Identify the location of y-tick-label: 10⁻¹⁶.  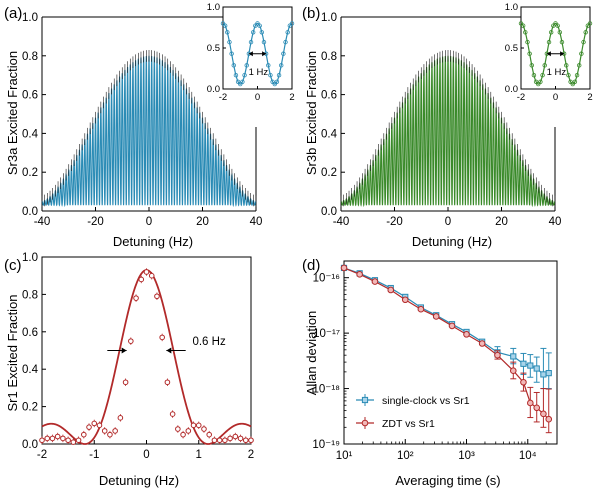
(327, 279).